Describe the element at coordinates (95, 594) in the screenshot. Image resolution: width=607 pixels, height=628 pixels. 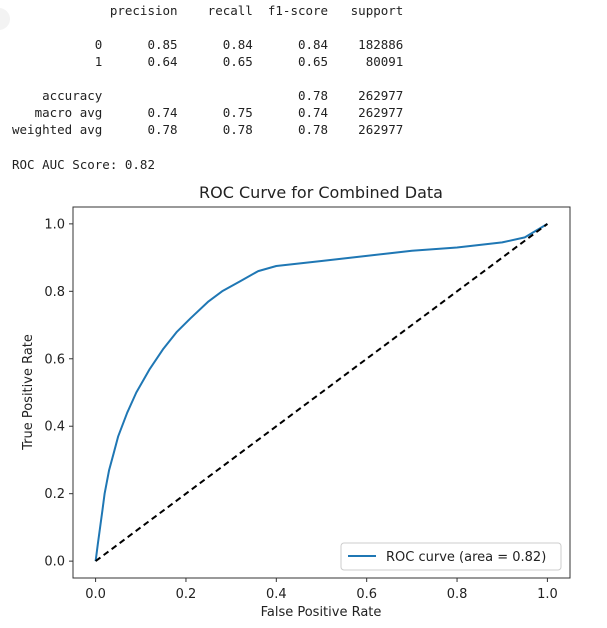
I see `x-tick-label: 0.0` at that location.